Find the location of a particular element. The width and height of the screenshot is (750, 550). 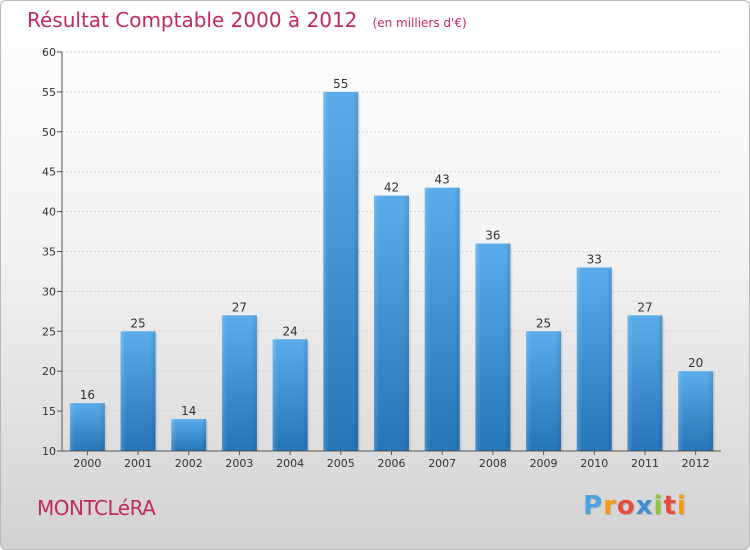

data-label: 20 is located at coordinates (695, 363).